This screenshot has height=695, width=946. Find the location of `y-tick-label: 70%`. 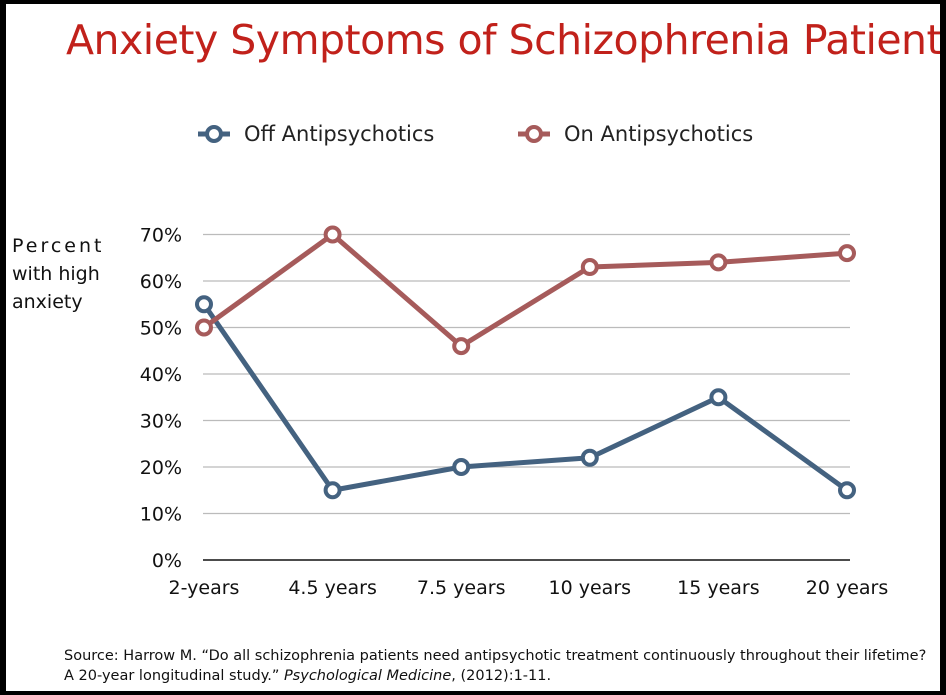

y-tick-label: 70% is located at coordinates (161, 236).